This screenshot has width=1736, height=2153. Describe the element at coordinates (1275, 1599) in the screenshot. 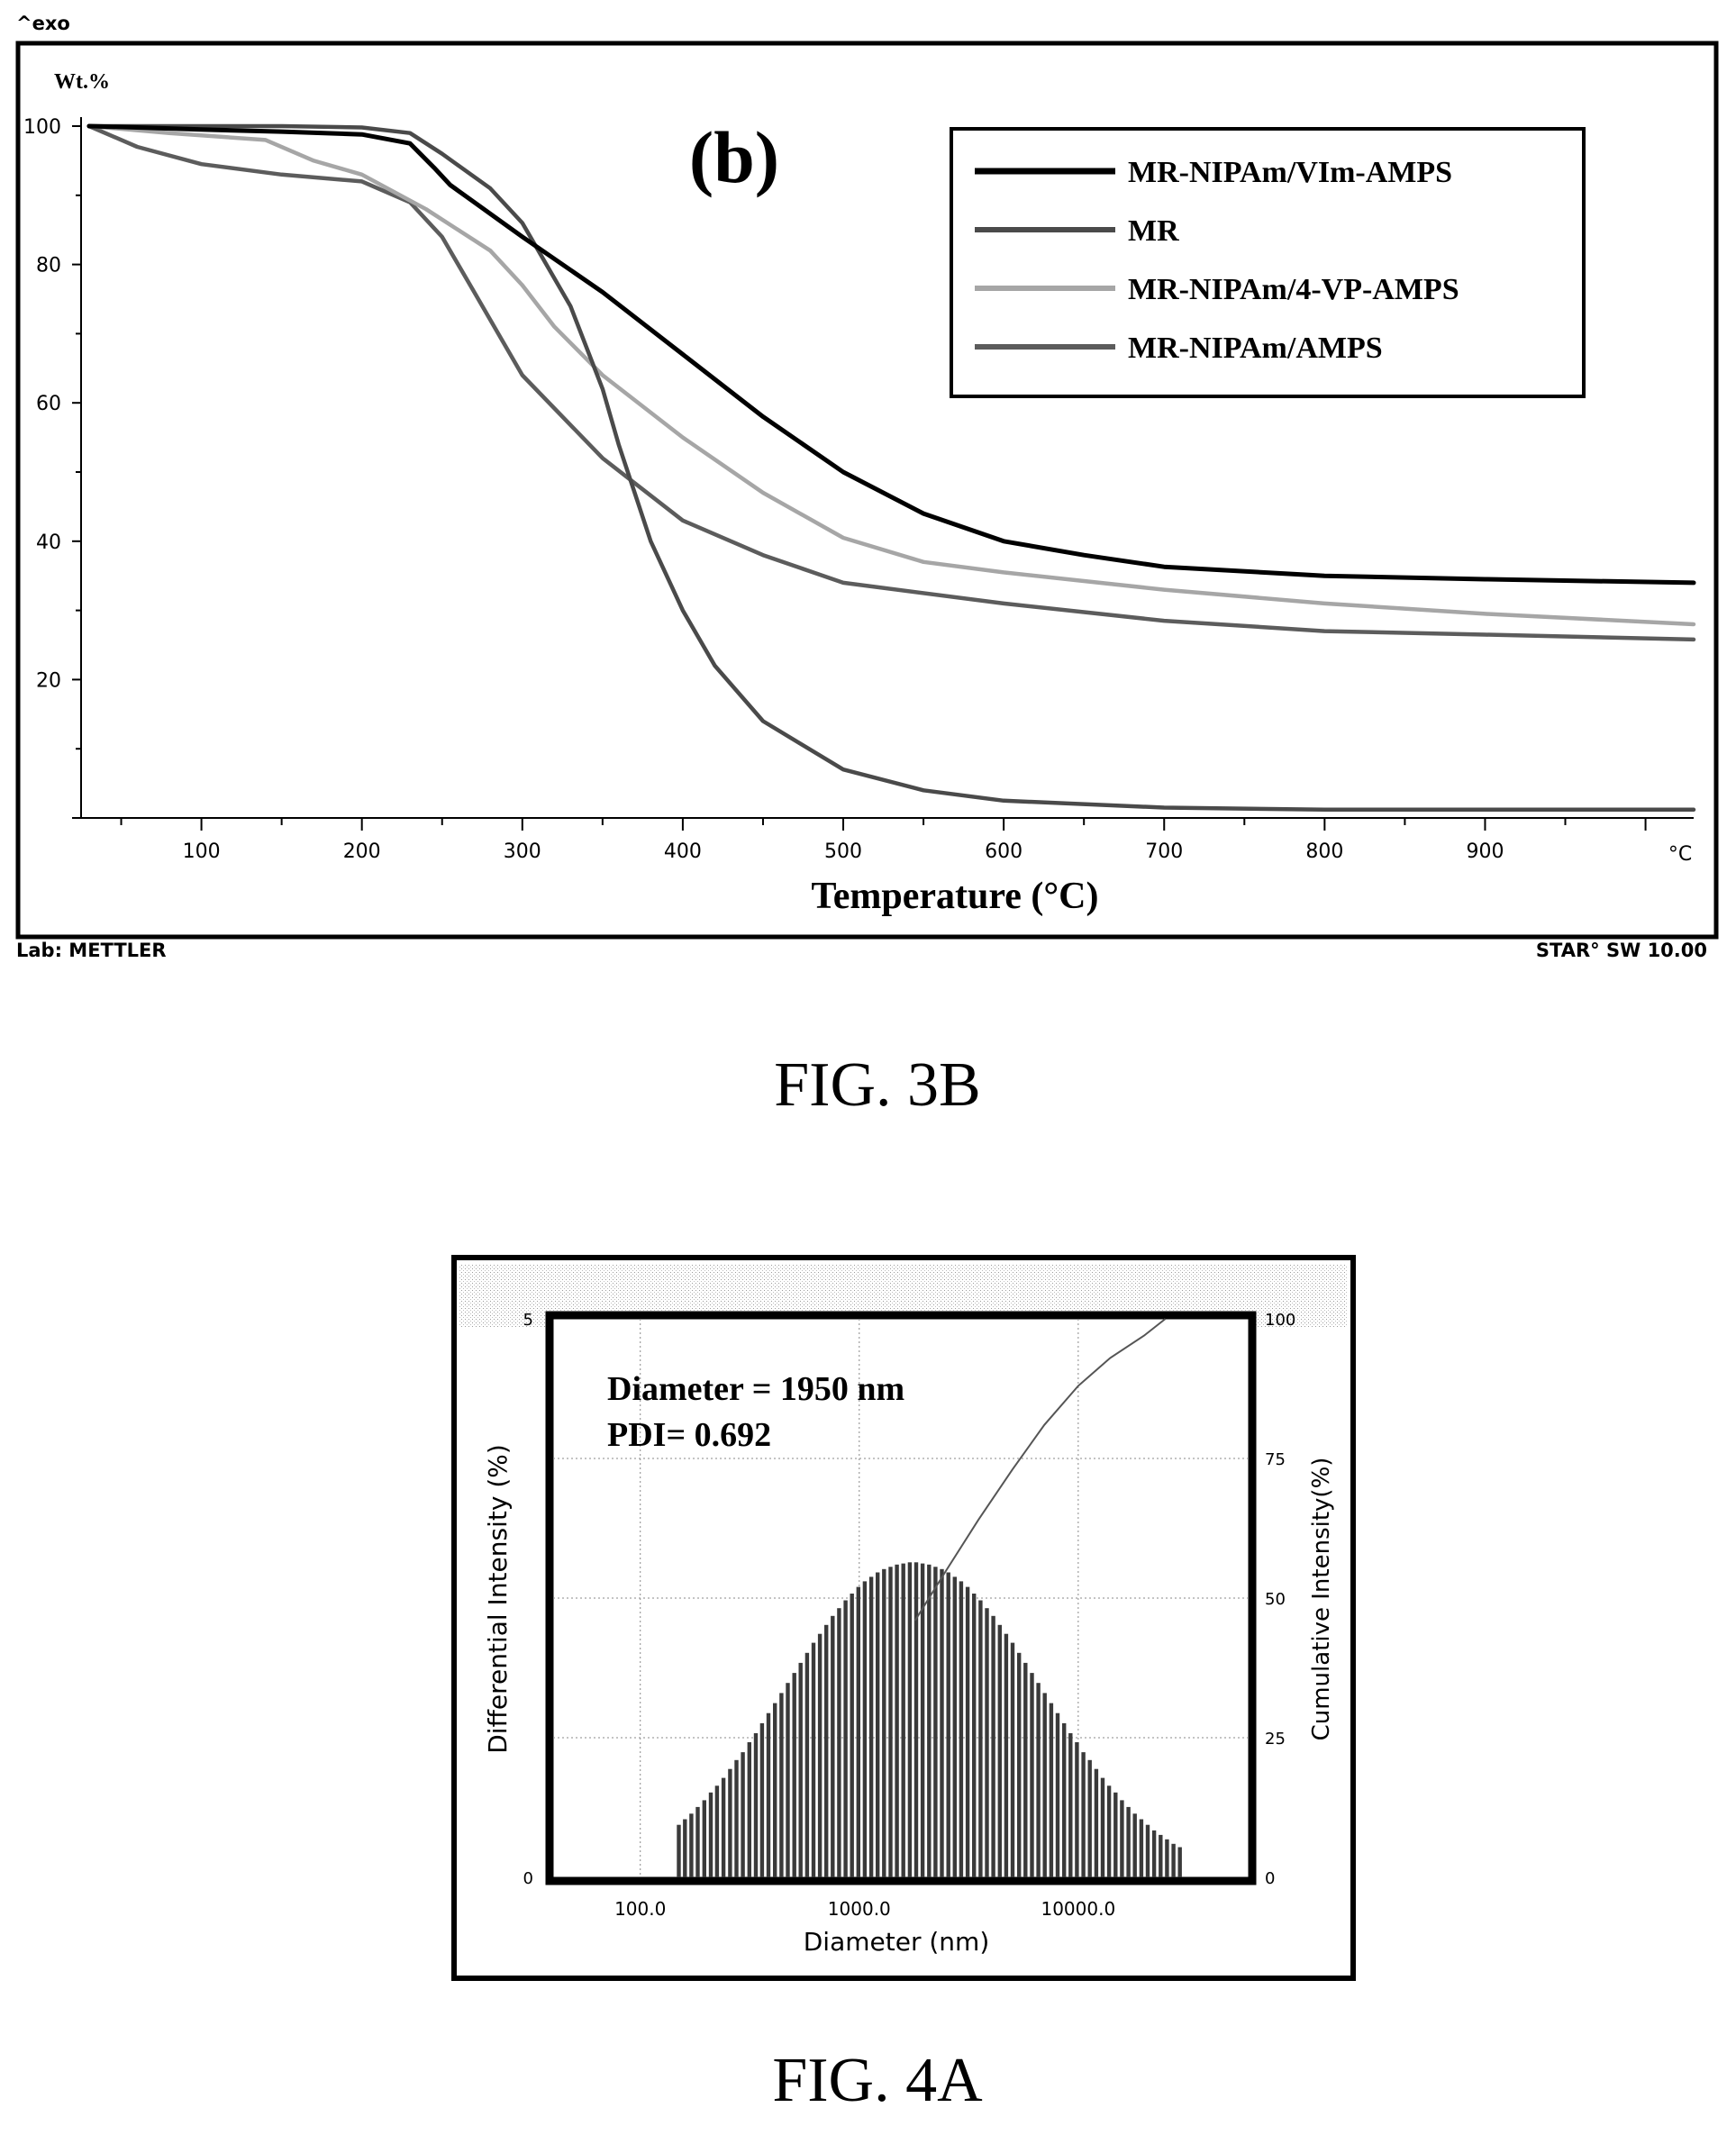

I see `dls-y2-tick-label: 50` at that location.